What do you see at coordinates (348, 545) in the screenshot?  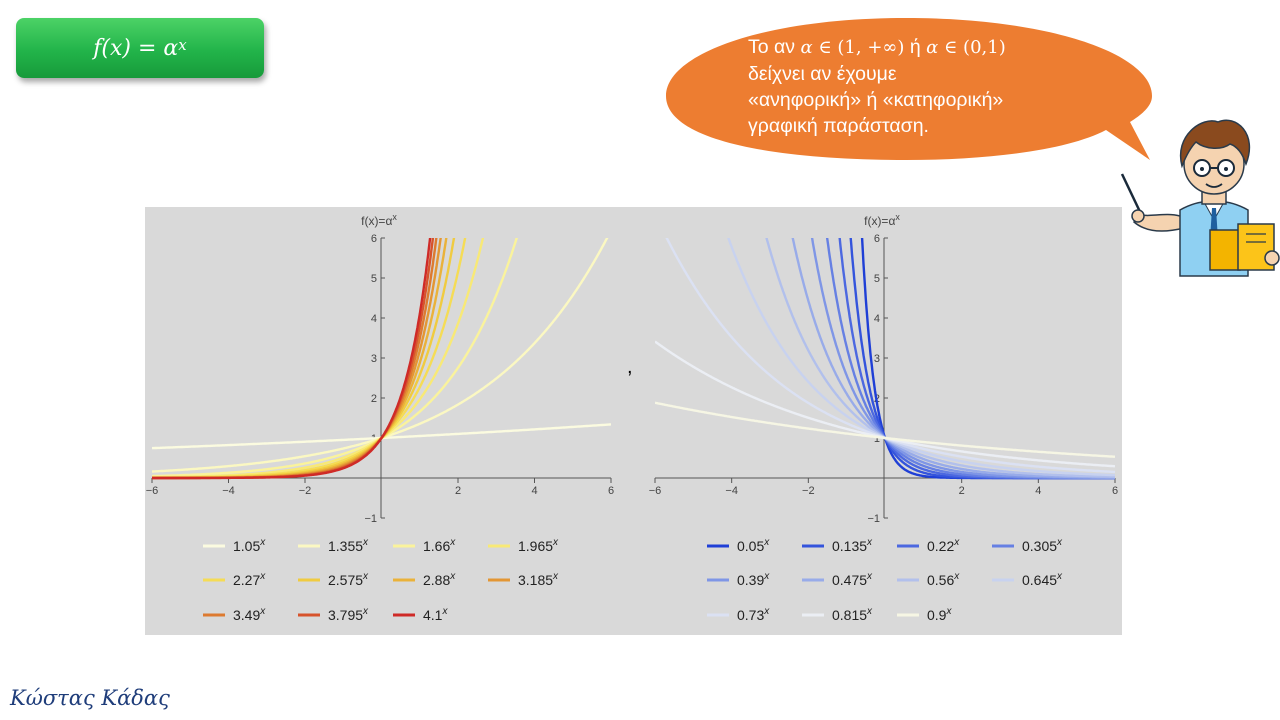 I see `legend-label: 1.355x` at bounding box center [348, 545].